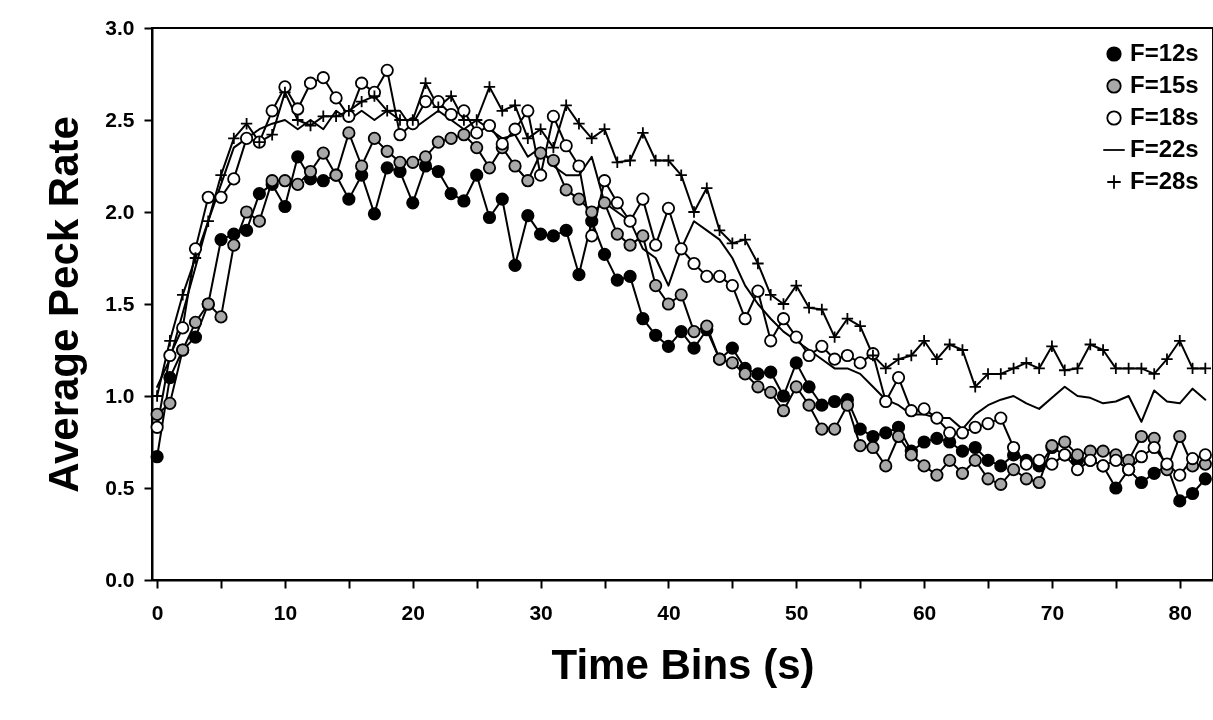 The height and width of the screenshot is (720, 1213). What do you see at coordinates (541, 612) in the screenshot?
I see `x-tick-label: 30` at bounding box center [541, 612].